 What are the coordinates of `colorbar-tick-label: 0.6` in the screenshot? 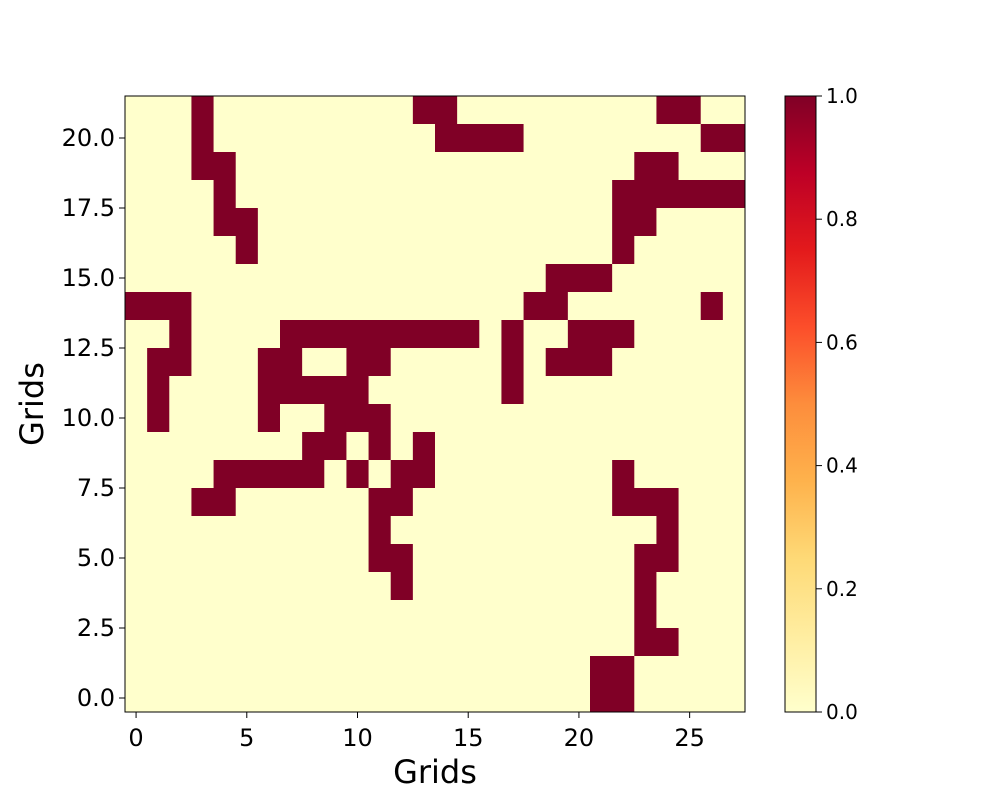 It's located at (842, 342).